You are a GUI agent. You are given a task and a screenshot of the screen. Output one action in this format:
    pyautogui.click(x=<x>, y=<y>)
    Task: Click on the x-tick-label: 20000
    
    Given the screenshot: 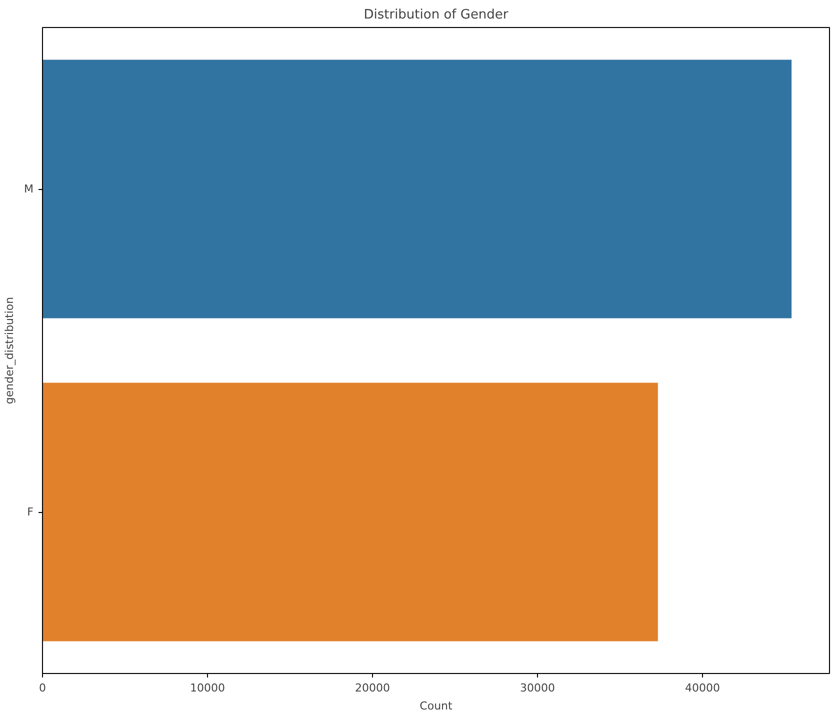 What is the action you would take?
    pyautogui.click(x=372, y=688)
    